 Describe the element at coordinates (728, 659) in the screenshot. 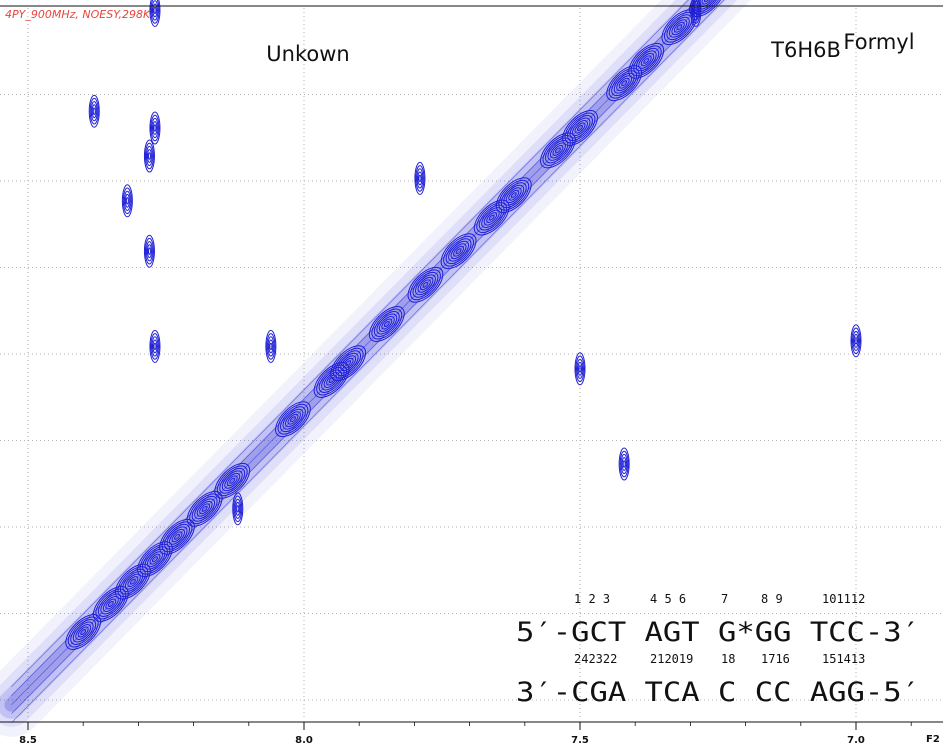

I see `bottom-numbers-3: 18` at that location.